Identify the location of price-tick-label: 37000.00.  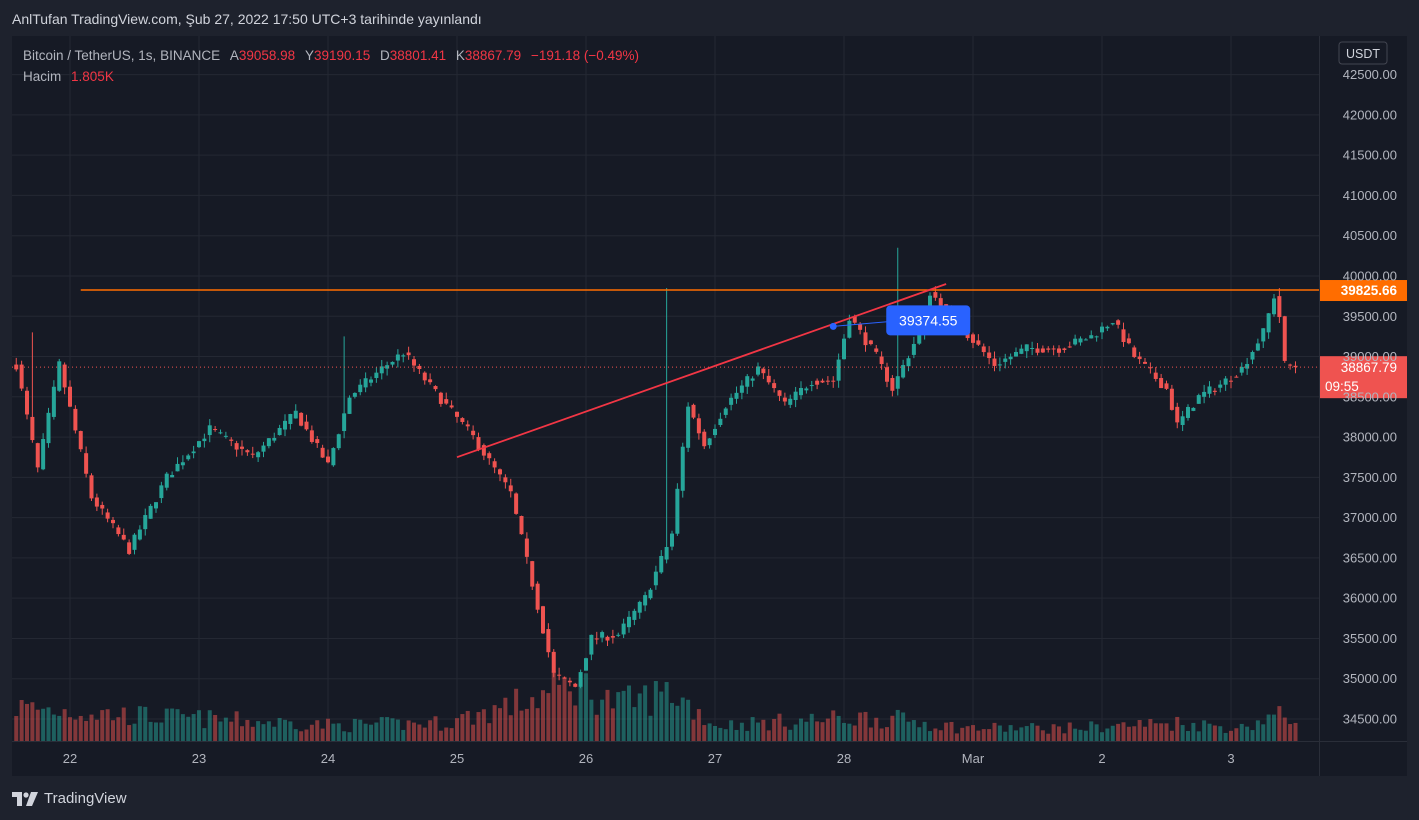
(1370, 517).